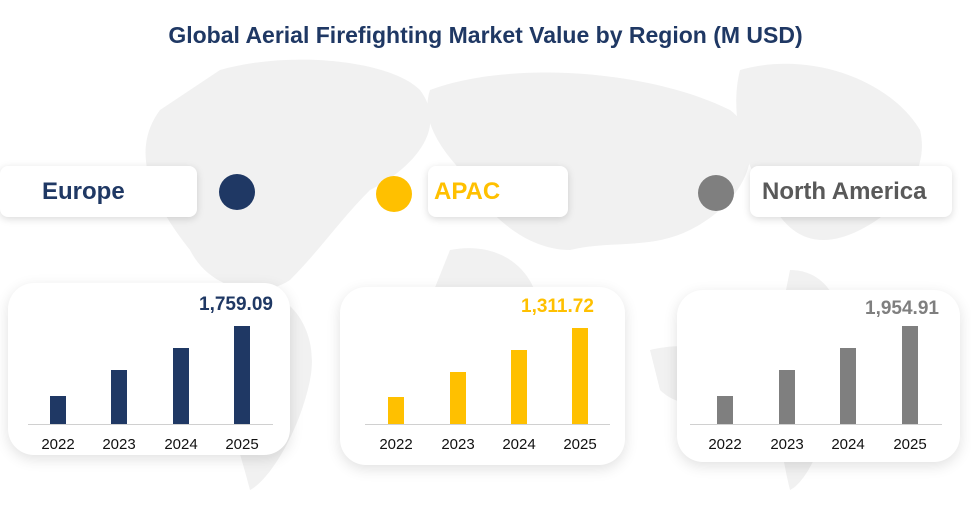 Image resolution: width=971 pixels, height=515 pixels. I want to click on north-america-bar-2025, so click(910, 375).